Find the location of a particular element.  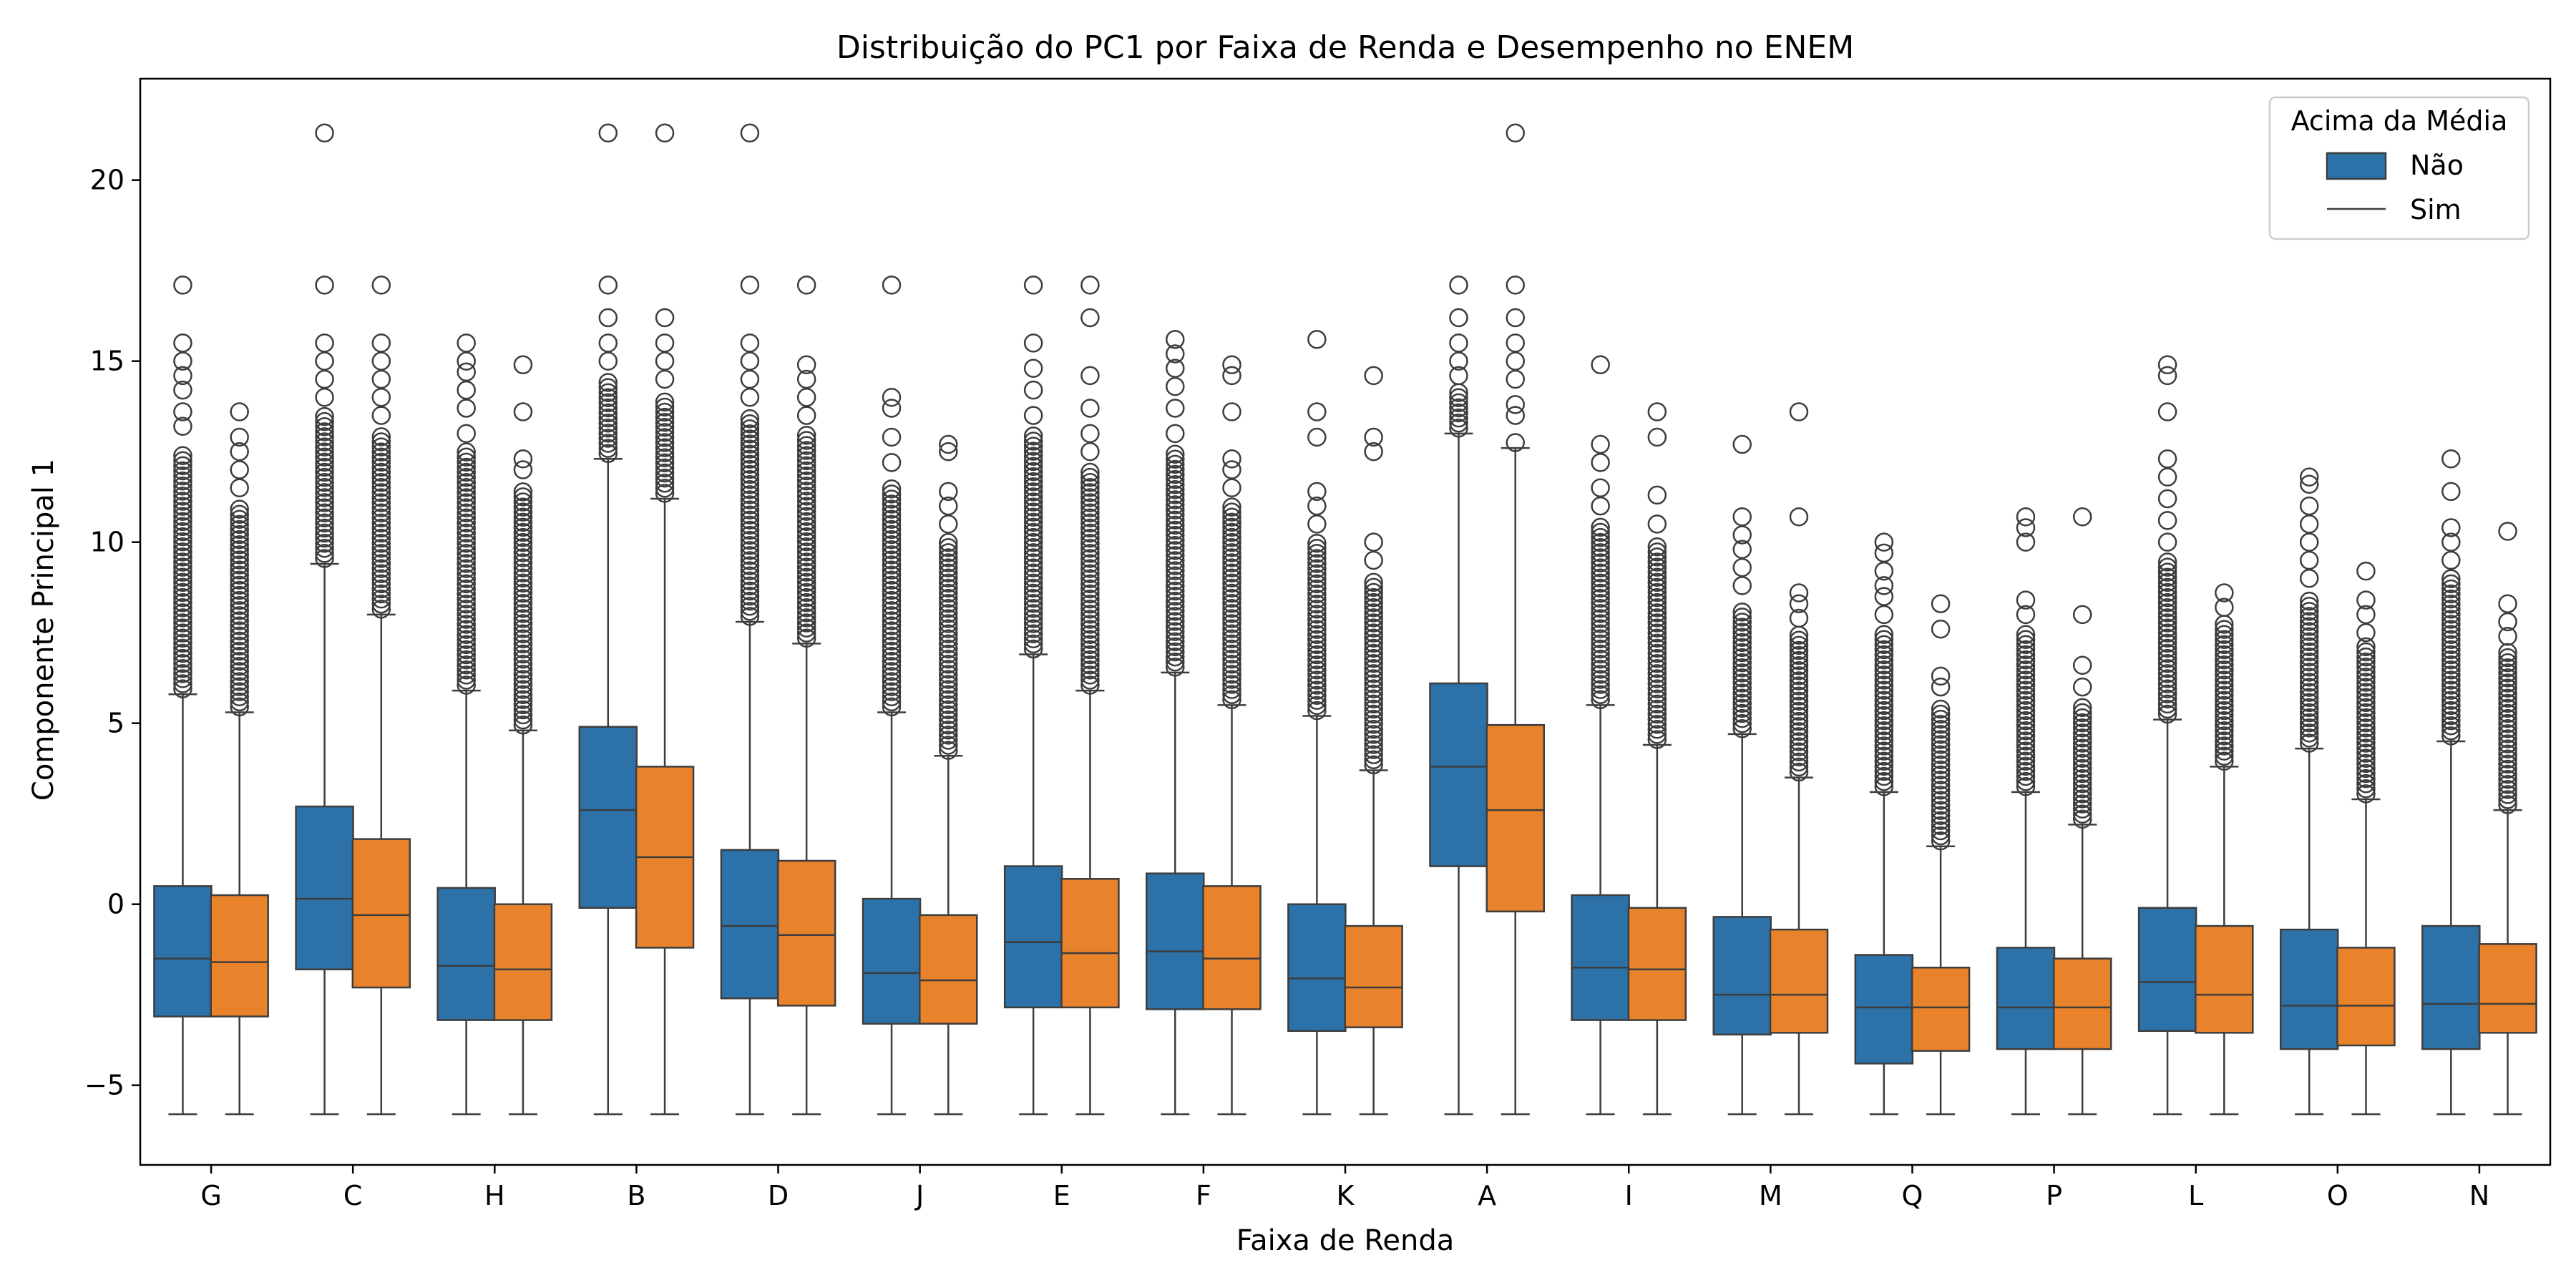

box-Sim-K is located at coordinates (1373, 741).